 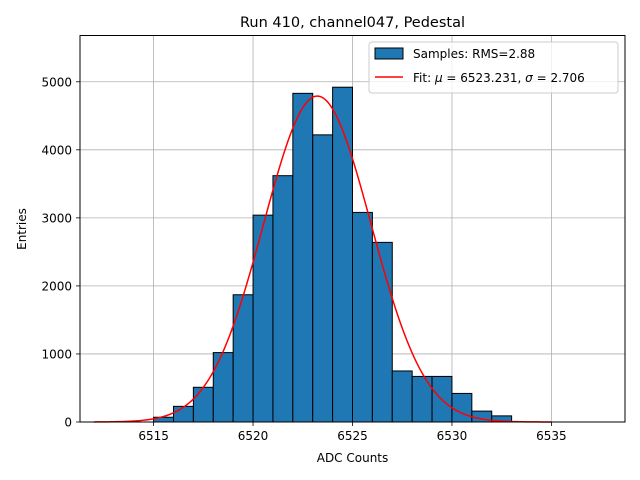 What do you see at coordinates (529, 78) in the screenshot?
I see `legend-fit-sigma-symbol: σ` at bounding box center [529, 78].